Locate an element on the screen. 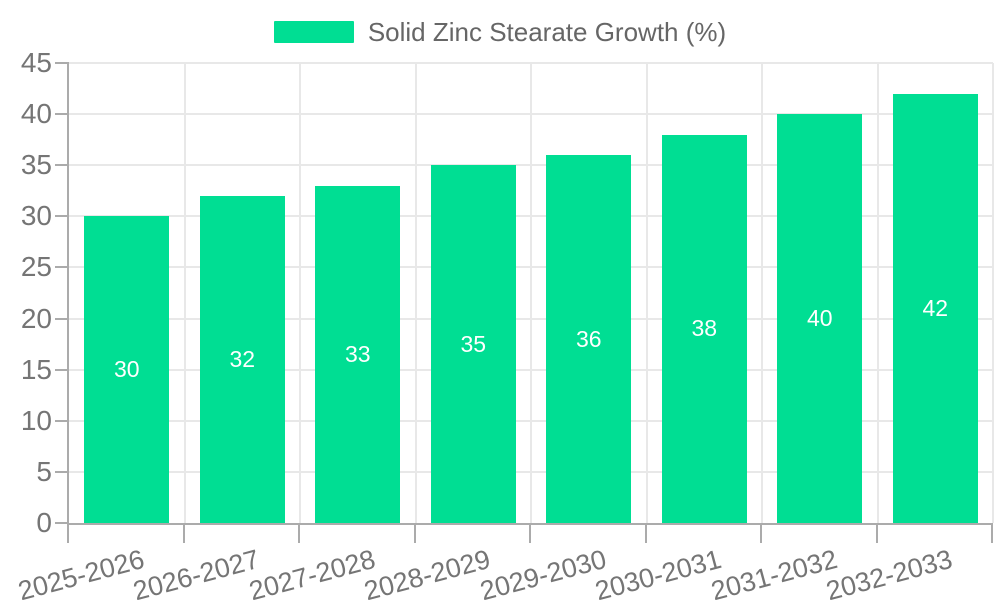 This screenshot has height=600, width=1000. y-tick-label: 25 is located at coordinates (36, 267).